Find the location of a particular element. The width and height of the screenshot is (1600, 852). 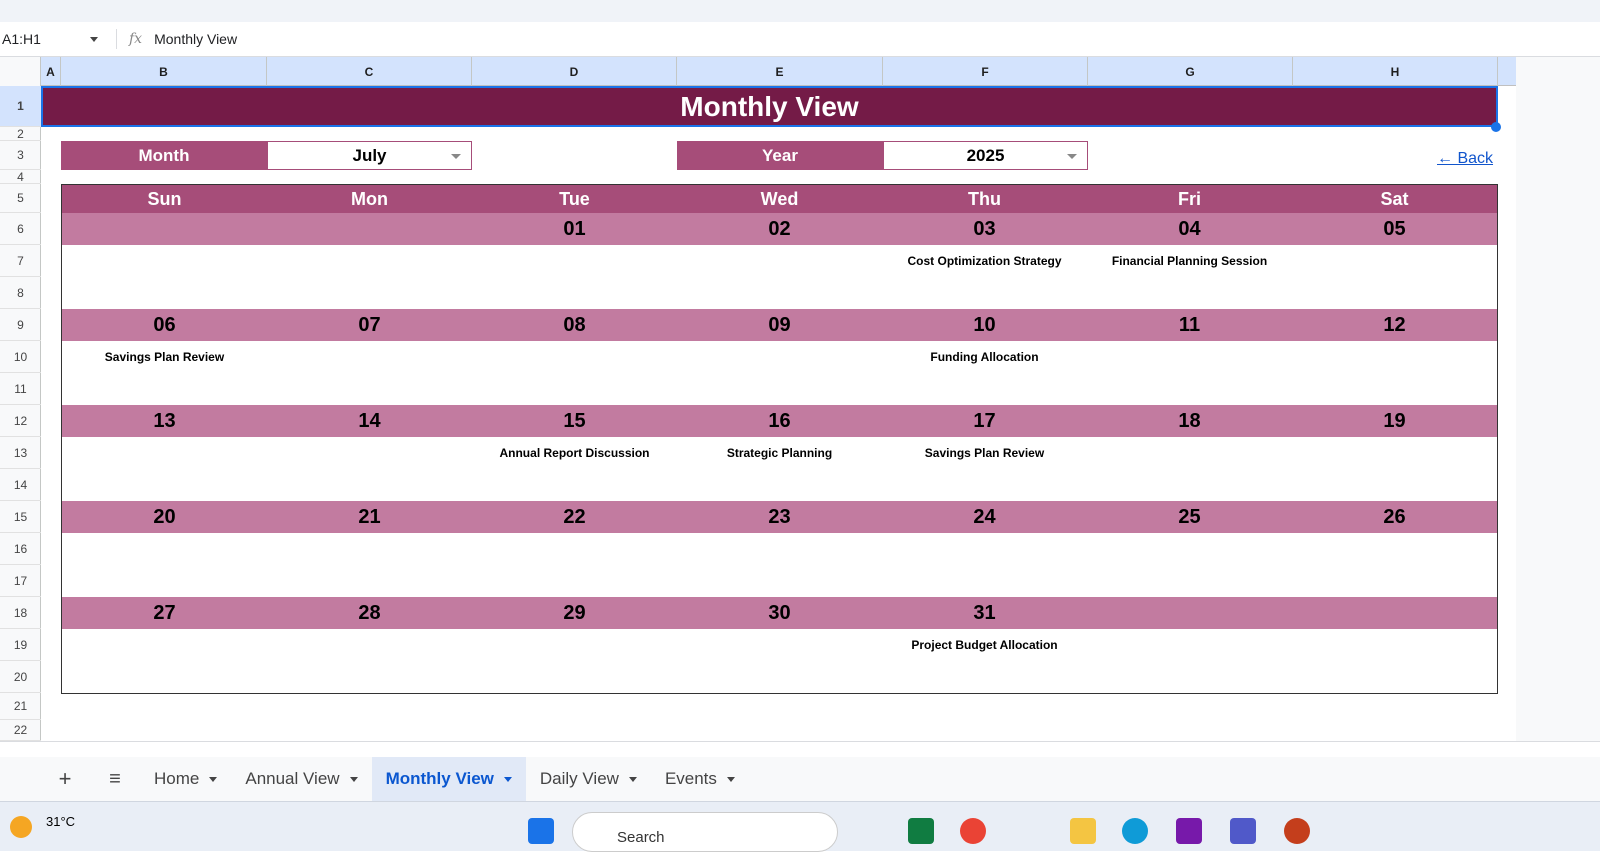

date-cell: 03 is located at coordinates (984, 228).